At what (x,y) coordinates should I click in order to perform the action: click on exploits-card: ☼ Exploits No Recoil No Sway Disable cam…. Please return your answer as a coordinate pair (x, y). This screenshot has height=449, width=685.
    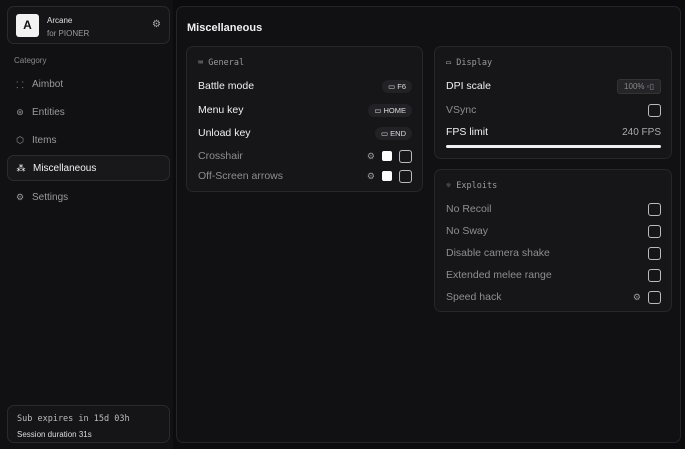
    Looking at the image, I should click on (553, 240).